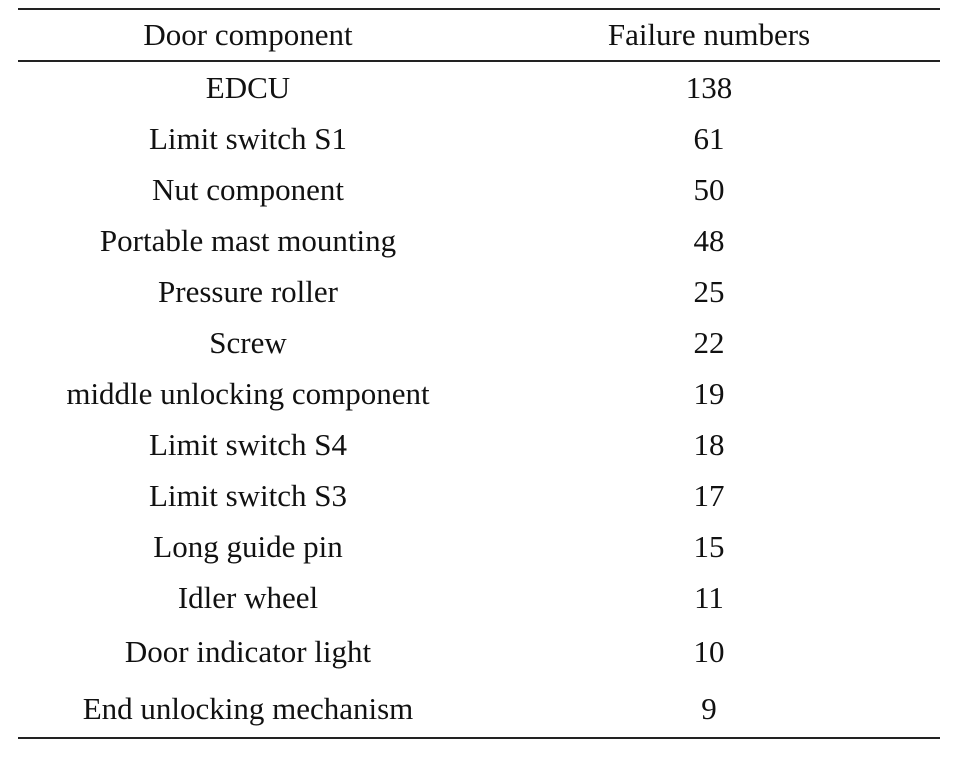  I want to click on failure-count-cell: 11, so click(709, 597).